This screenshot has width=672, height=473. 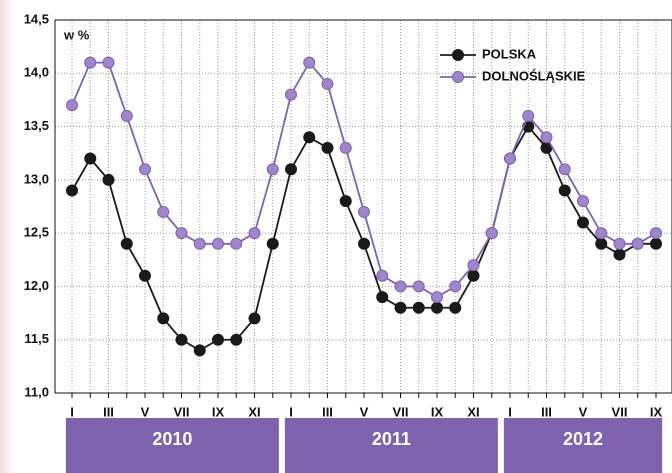 What do you see at coordinates (36, 391) in the screenshot?
I see `y-tick-label: 11,0` at bounding box center [36, 391].